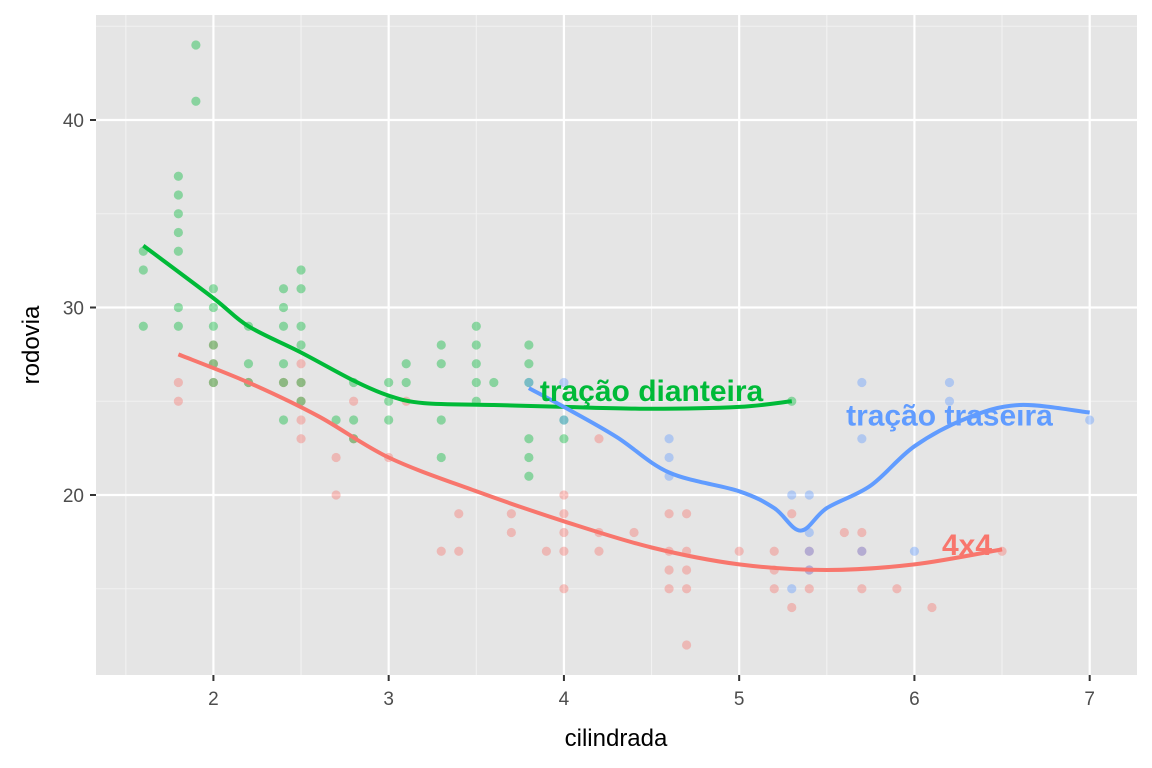  Describe the element at coordinates (808, 459) in the screenshot. I see `smooth-line` at that location.